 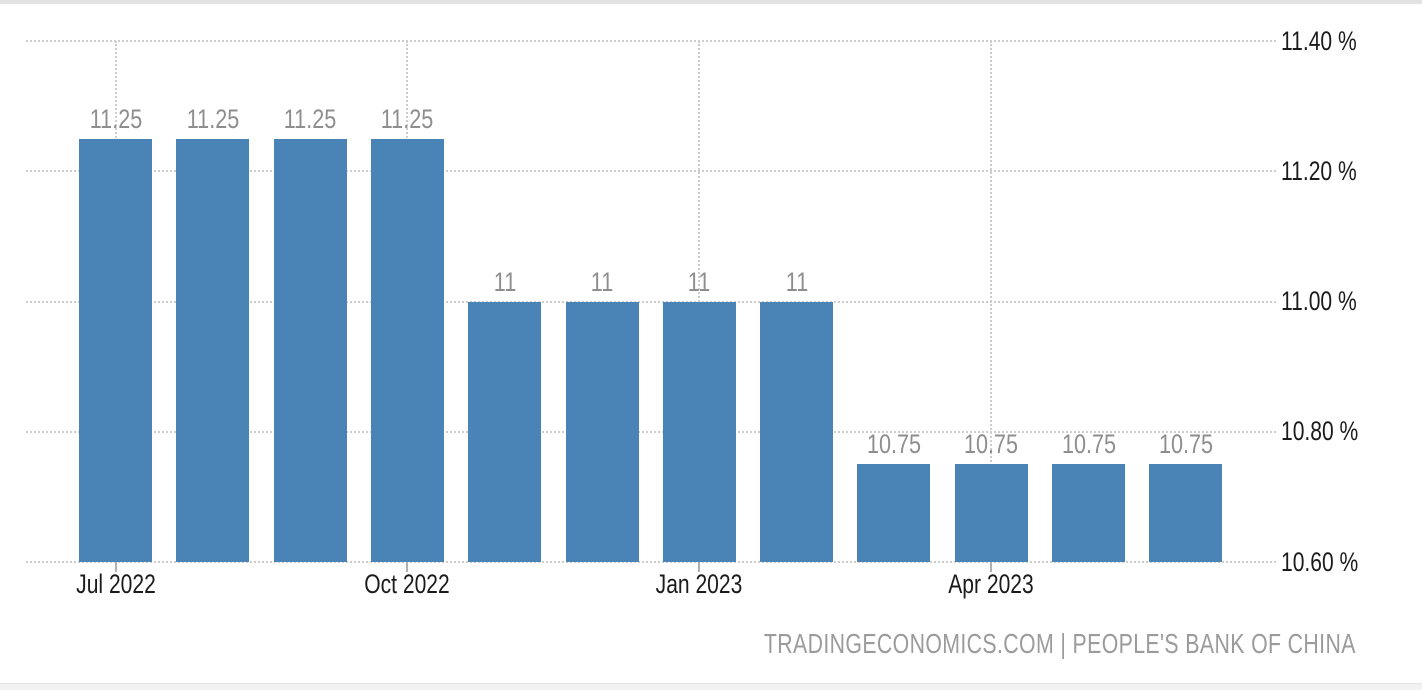 I want to click on y-axis-label: 11.00 %, so click(x=1319, y=301).